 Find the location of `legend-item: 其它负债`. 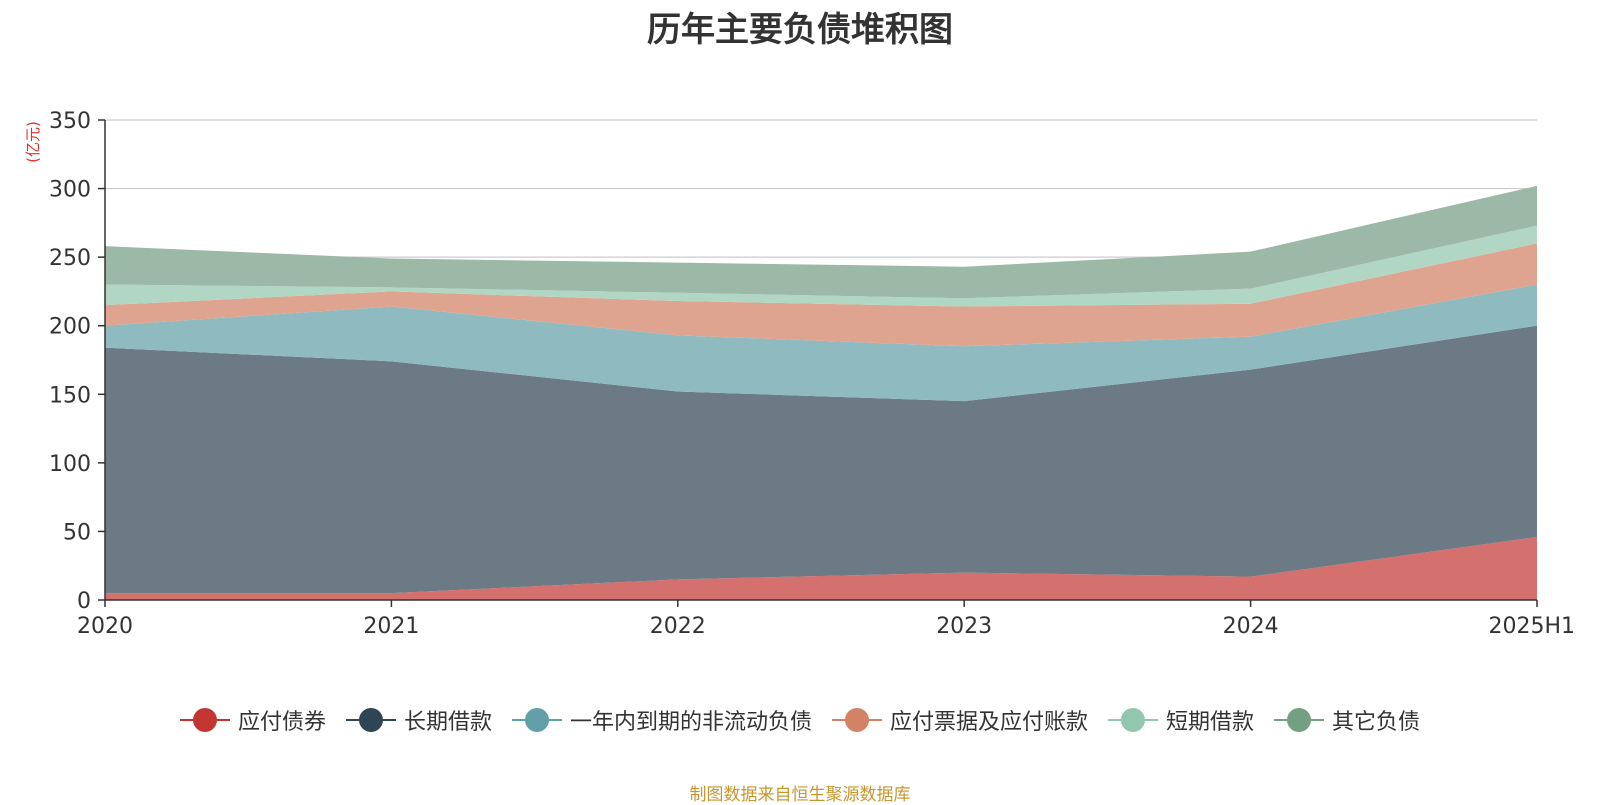

legend-item: 其它负债 is located at coordinates (1347, 720).